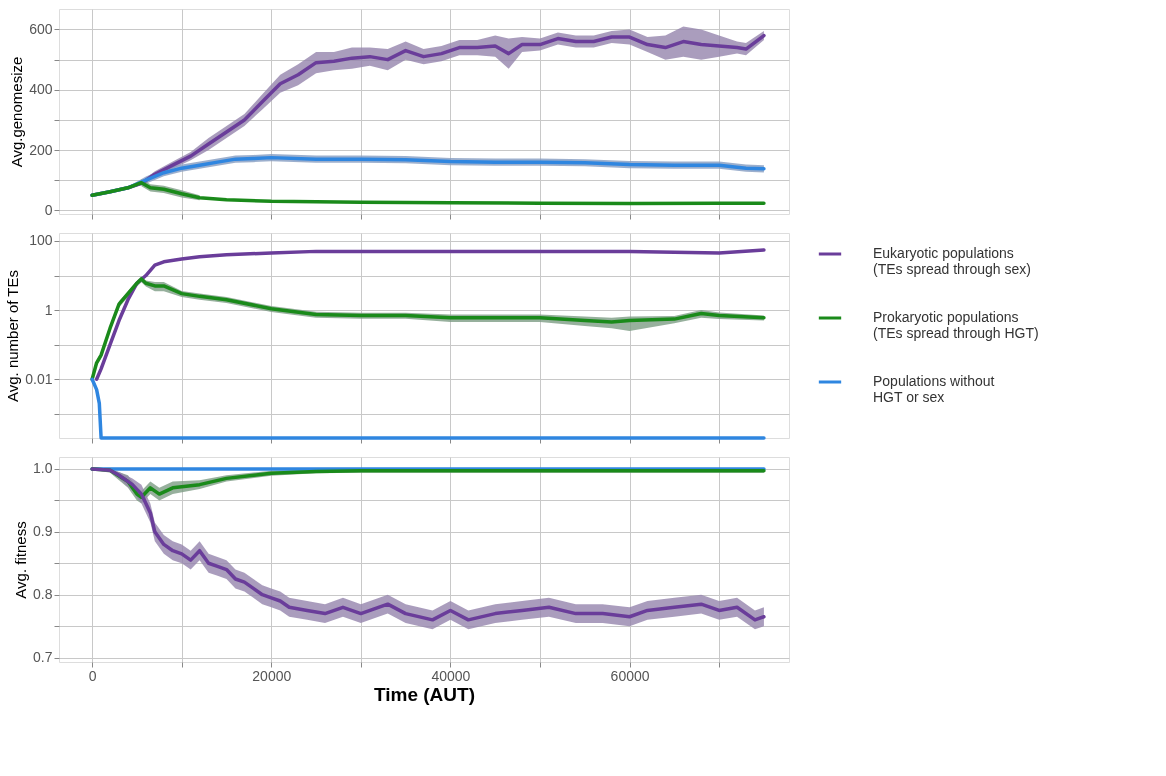 This screenshot has height=776, width=1166. I want to click on y-tick-label: 1, so click(48, 309).